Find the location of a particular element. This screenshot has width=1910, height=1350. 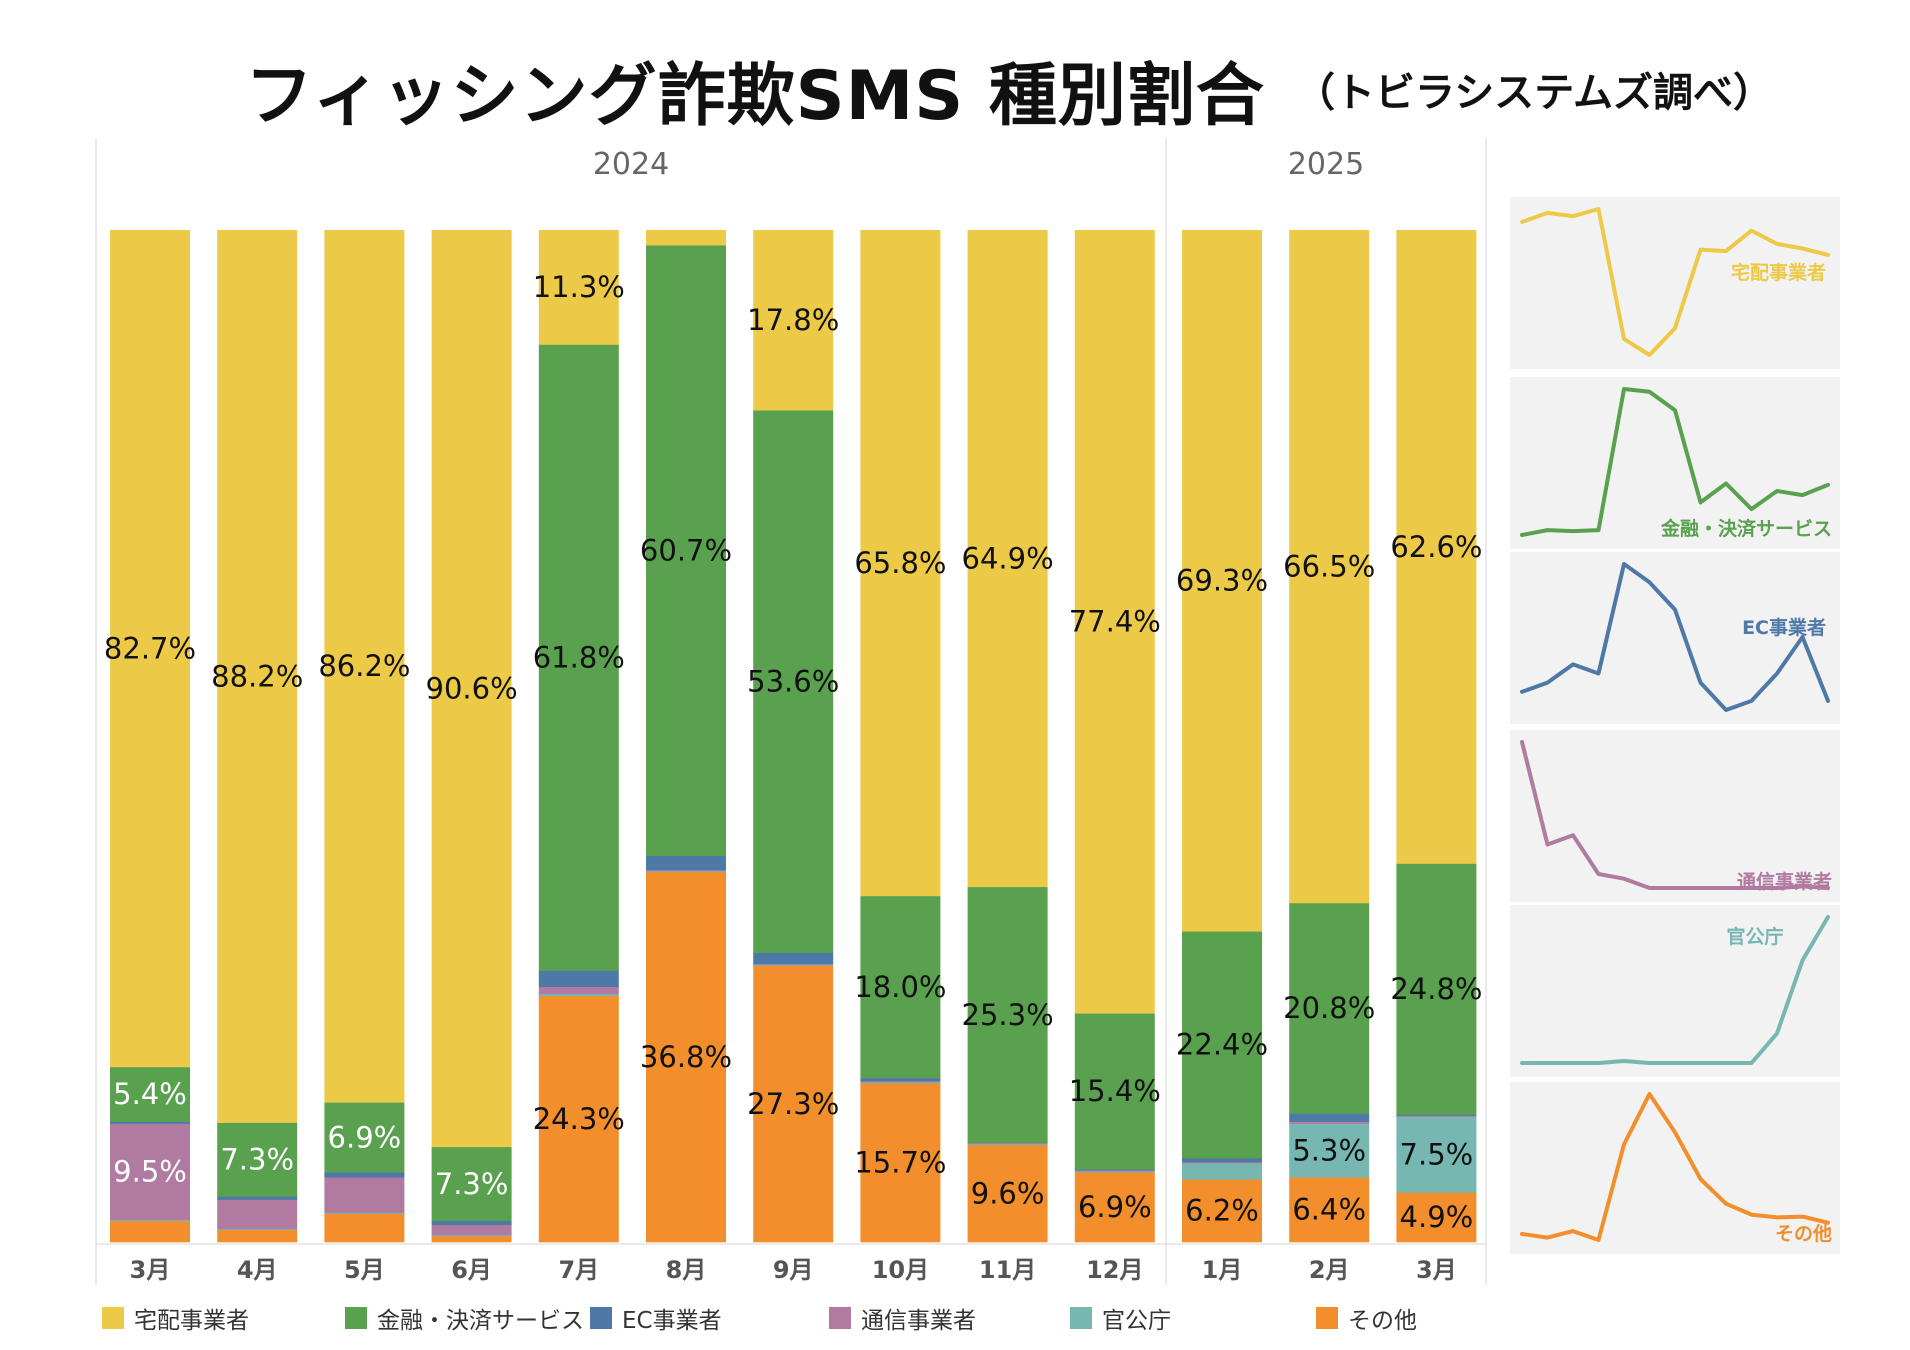

sparkline-panel-ec is located at coordinates (1675, 638).